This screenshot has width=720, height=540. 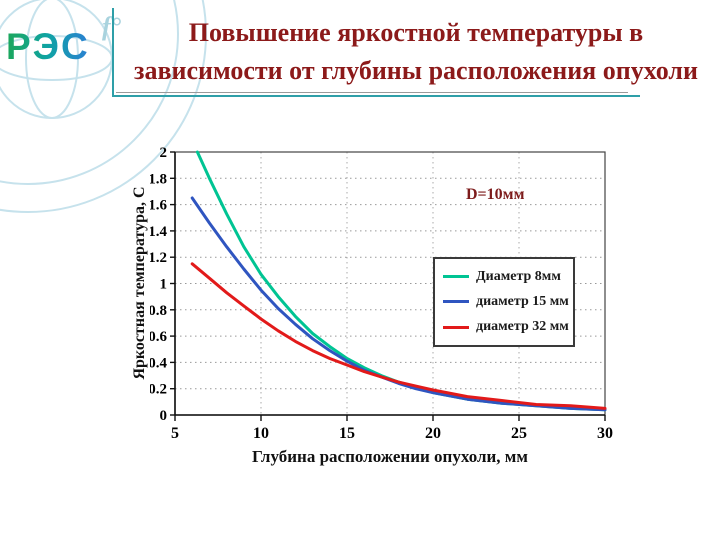 I want to click on legend-item: диаметр 15 мм, so click(x=506, y=302).